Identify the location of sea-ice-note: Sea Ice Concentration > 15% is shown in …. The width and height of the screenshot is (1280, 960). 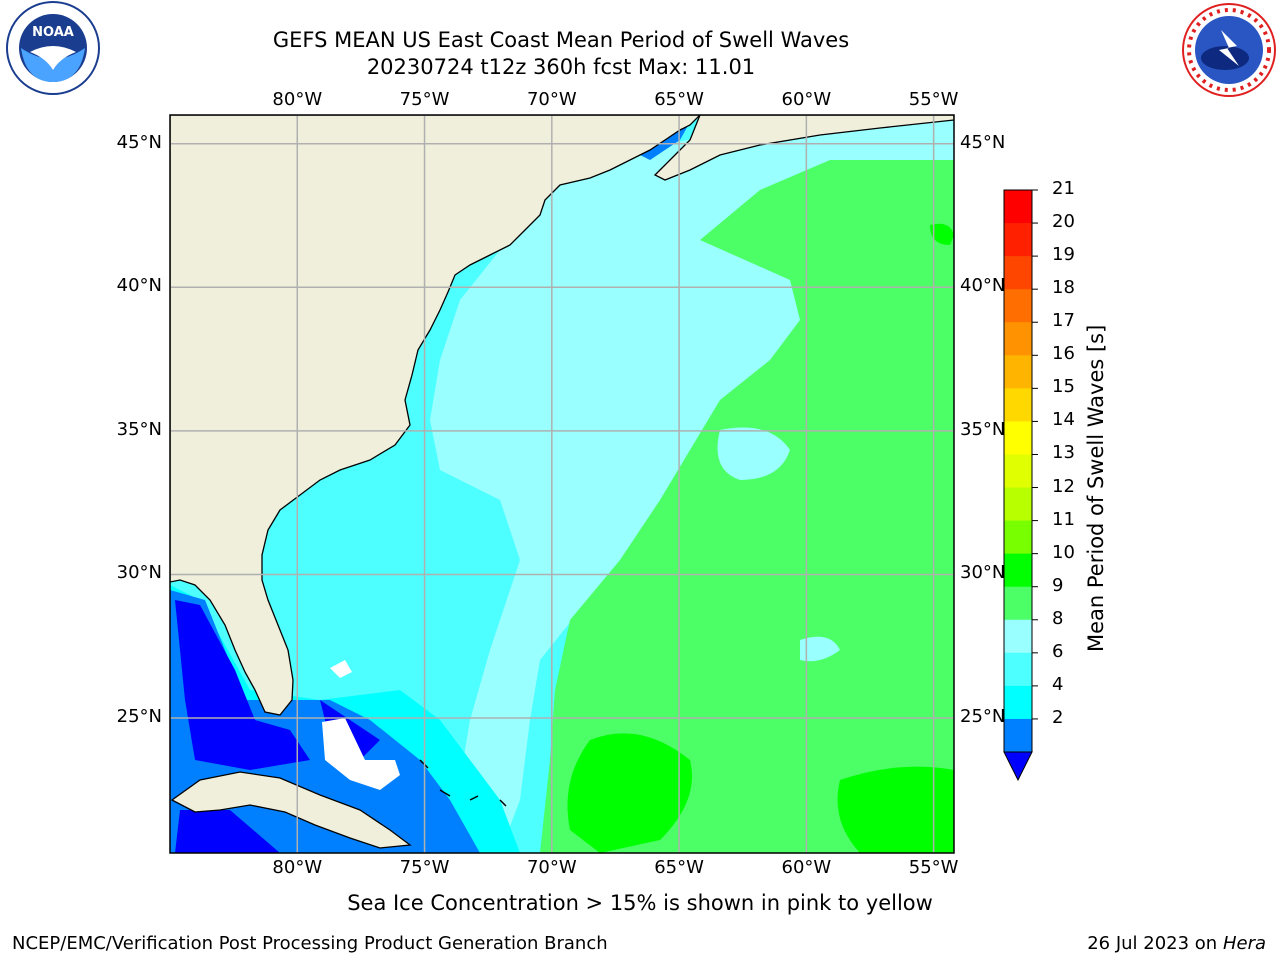
(640, 903).